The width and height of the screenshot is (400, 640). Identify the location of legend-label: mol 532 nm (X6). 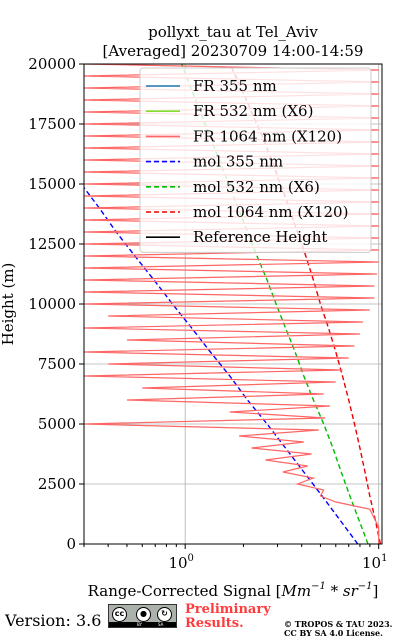
(256, 187).